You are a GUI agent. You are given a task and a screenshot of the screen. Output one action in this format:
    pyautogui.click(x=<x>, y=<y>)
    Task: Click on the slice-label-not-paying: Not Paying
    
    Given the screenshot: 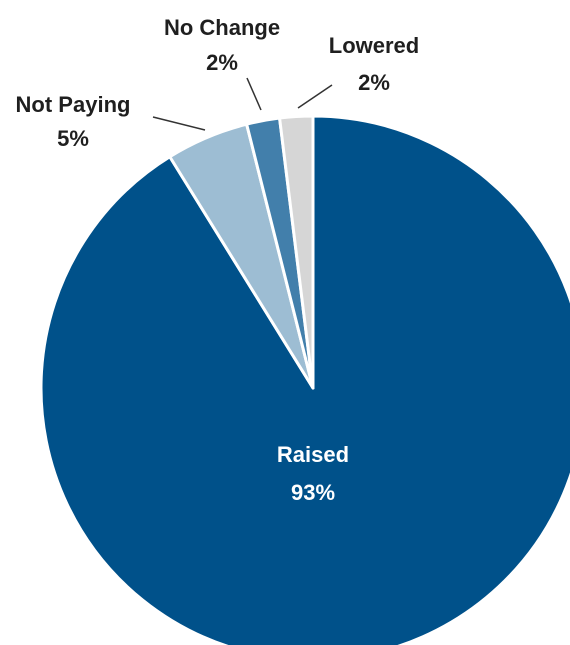 What is the action you would take?
    pyautogui.click(x=73, y=104)
    